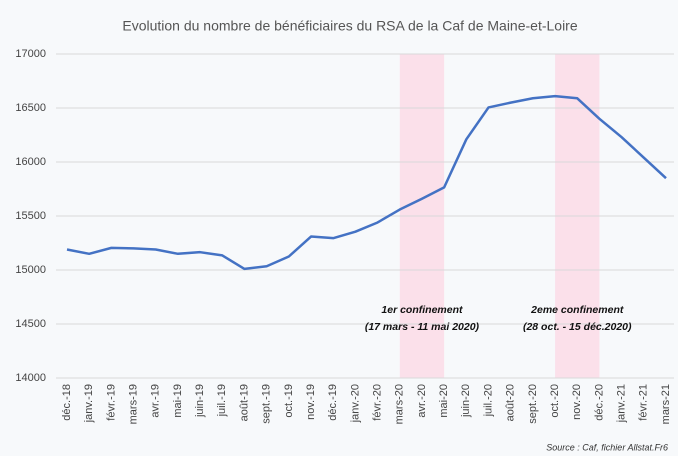  Describe the element at coordinates (30, 270) in the screenshot. I see `y-tick-label: 15000` at that location.